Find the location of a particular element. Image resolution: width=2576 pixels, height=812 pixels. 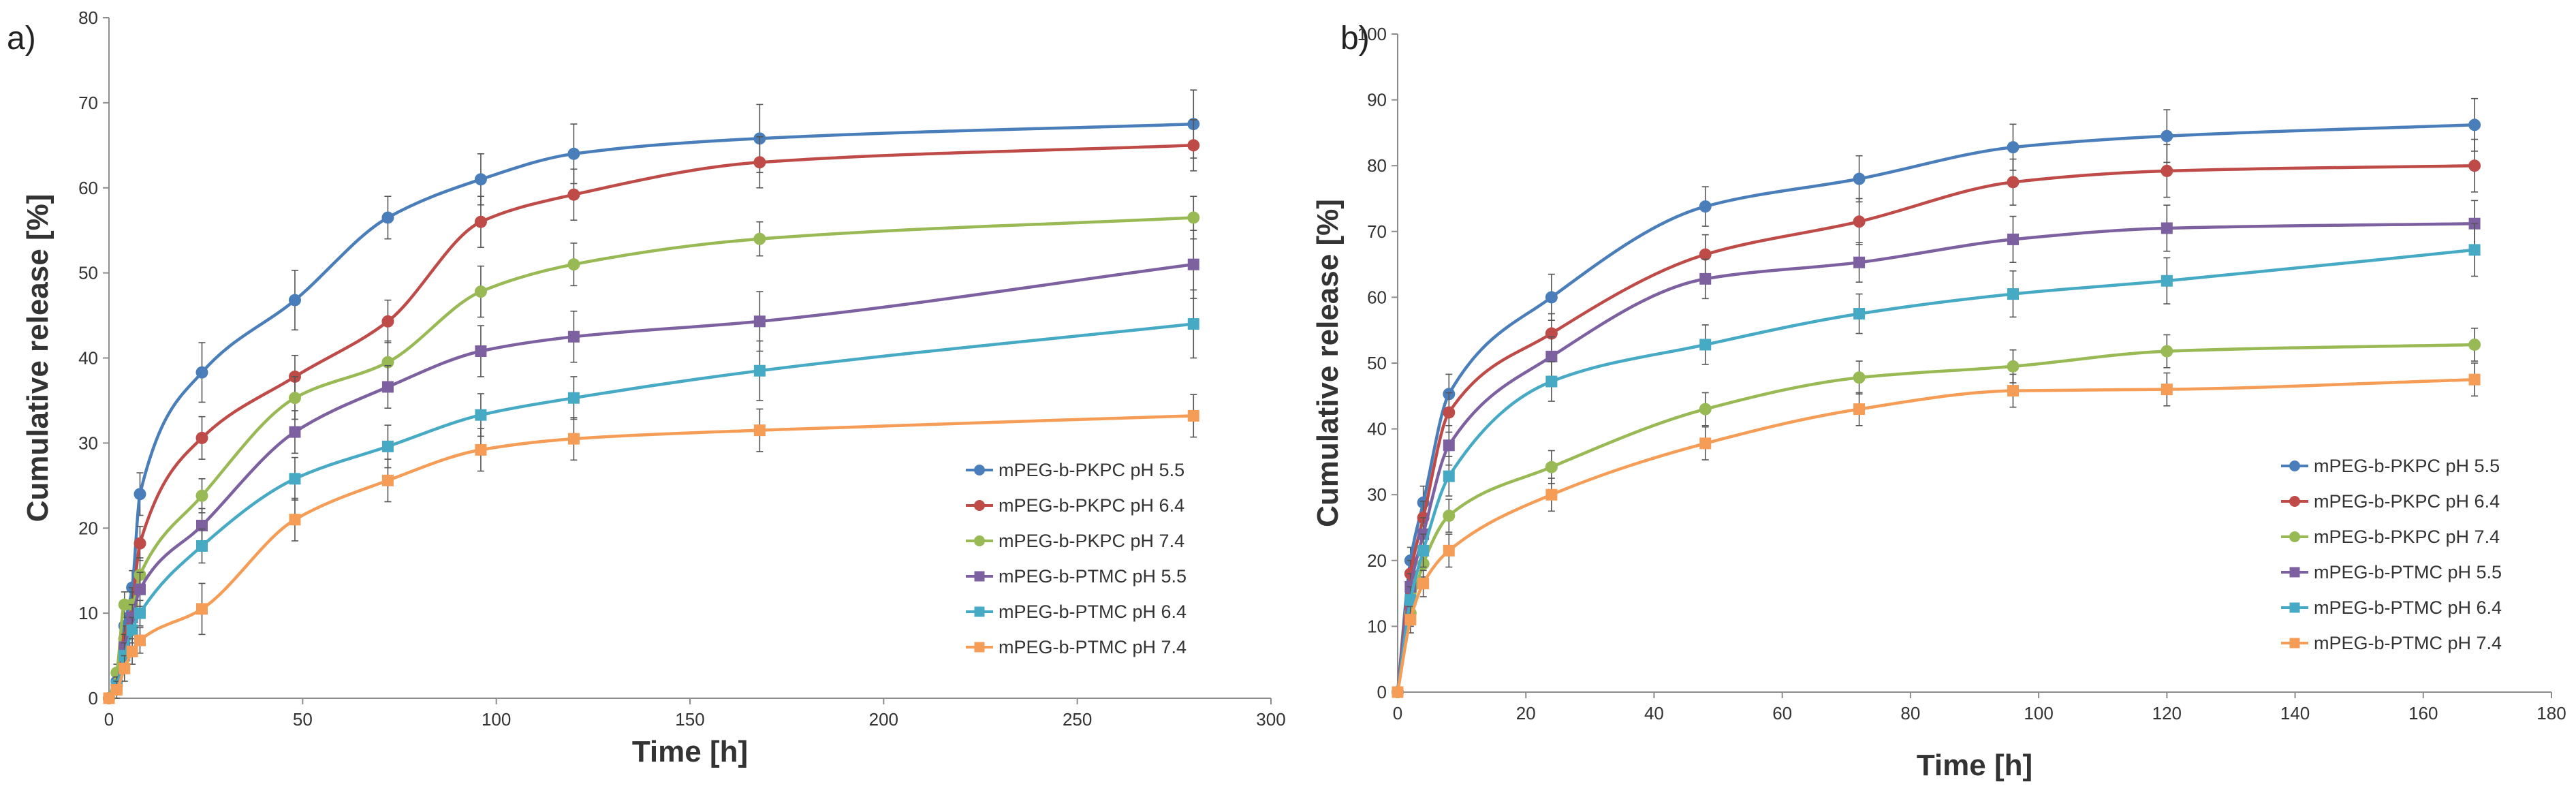

x-tick-label: 160 is located at coordinates (2423, 713).